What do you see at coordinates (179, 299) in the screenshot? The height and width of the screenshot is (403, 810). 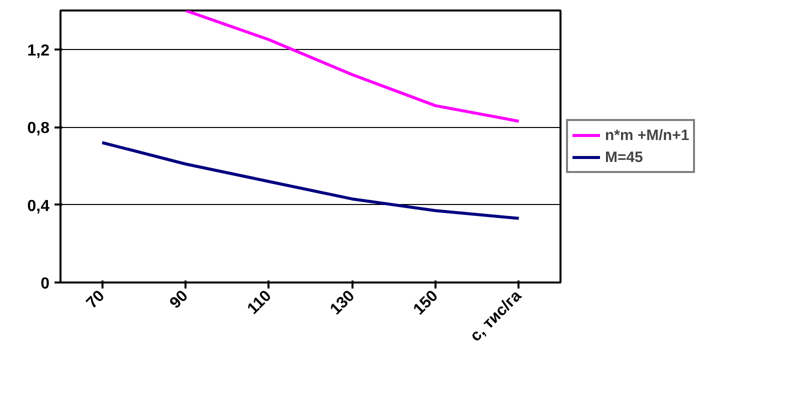 I see `x-tick-label: 90` at bounding box center [179, 299].